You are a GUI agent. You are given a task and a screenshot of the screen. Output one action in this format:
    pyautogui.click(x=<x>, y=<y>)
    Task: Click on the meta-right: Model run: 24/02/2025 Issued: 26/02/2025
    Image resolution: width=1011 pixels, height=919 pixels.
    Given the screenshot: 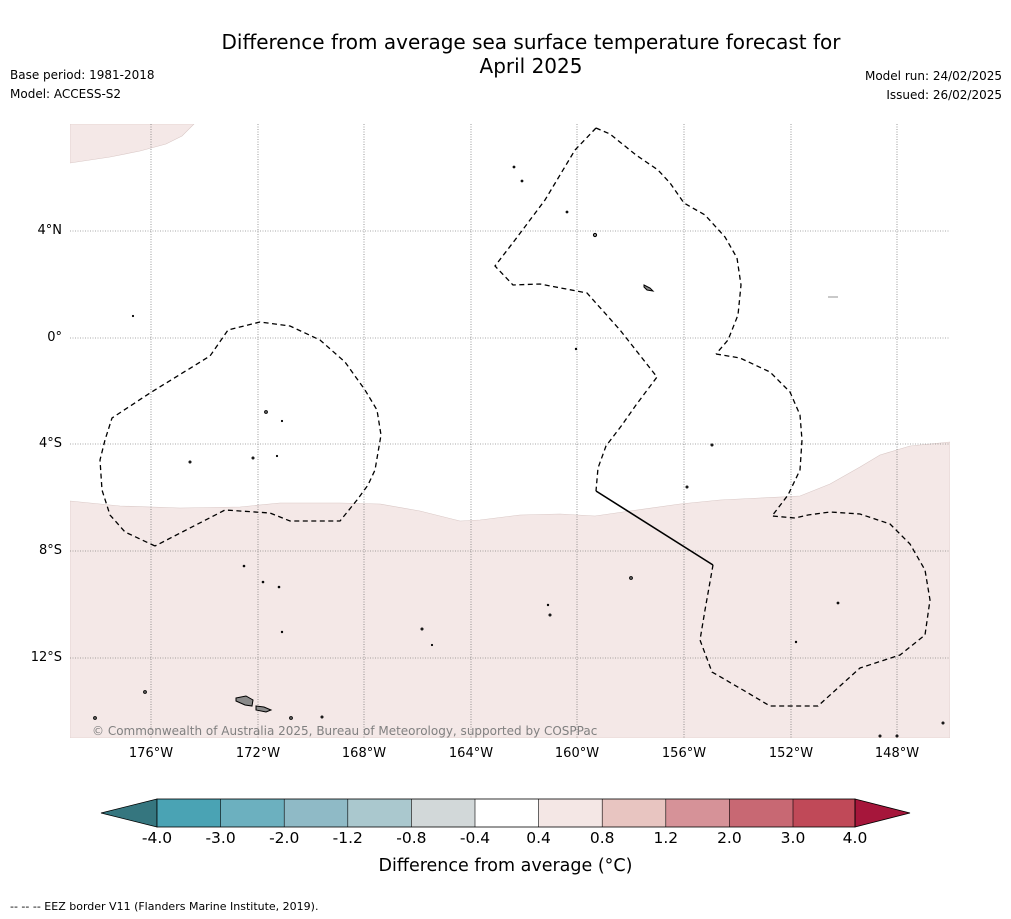 What is the action you would take?
    pyautogui.click(x=933, y=86)
    